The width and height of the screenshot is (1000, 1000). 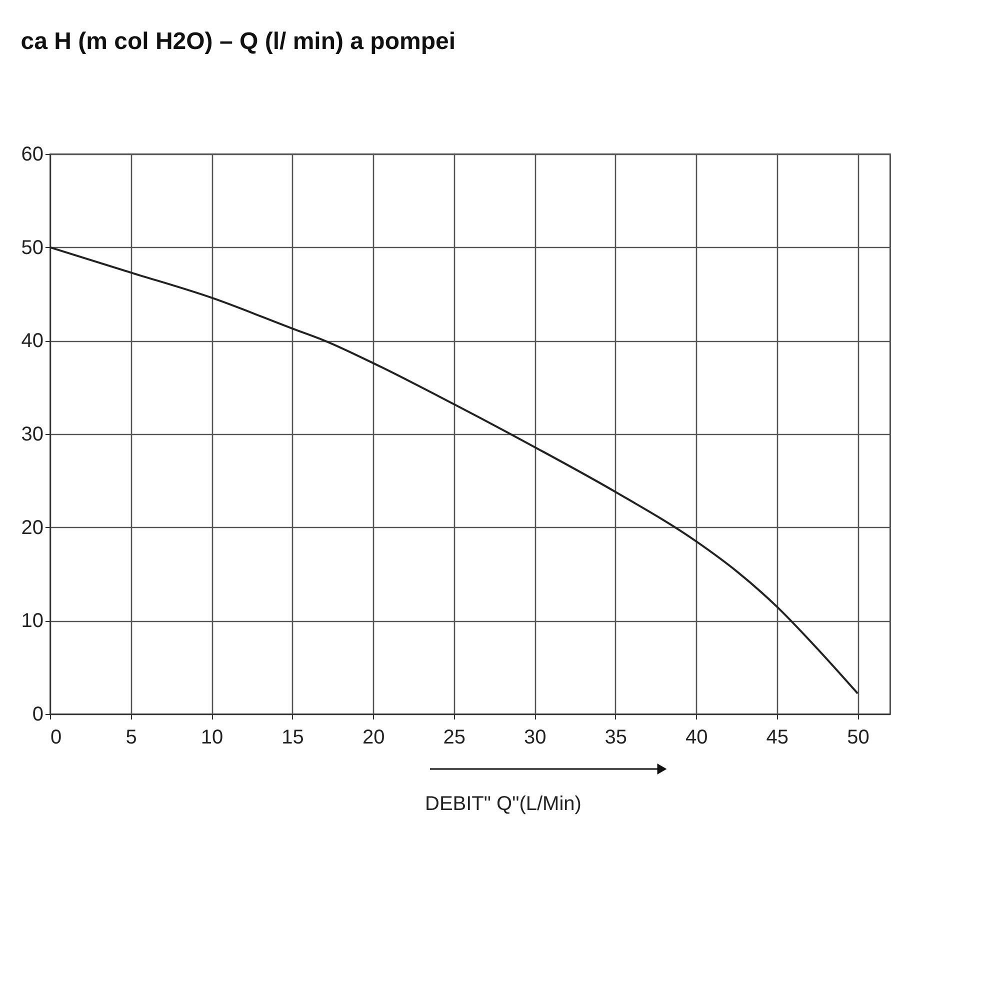 I want to click on x-axis-title: DEBIT" Q"(L/Min), so click(x=503, y=804).